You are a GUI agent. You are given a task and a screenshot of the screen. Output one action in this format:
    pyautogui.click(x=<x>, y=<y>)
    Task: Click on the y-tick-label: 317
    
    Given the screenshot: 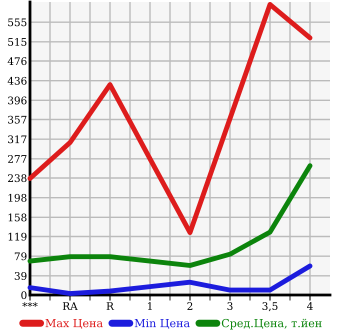 What is the action you would take?
    pyautogui.click(x=17, y=139)
    